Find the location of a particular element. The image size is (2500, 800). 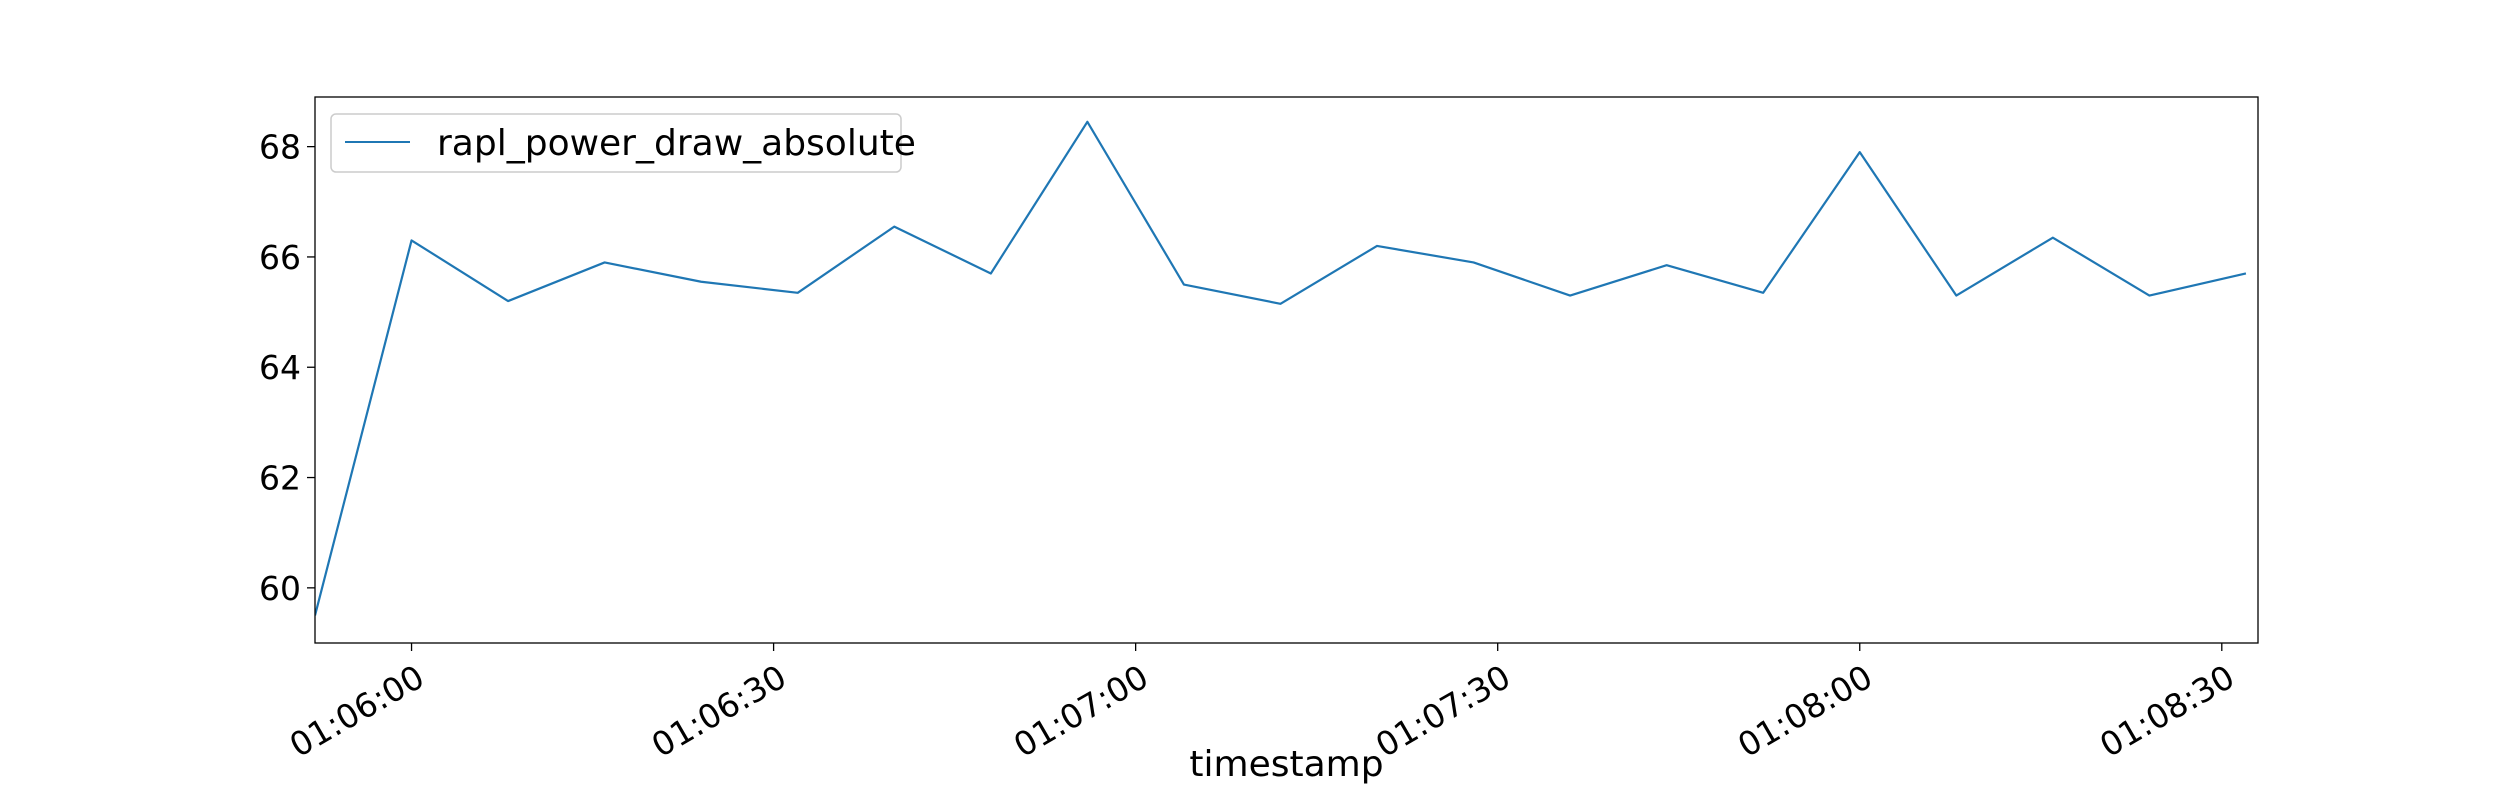

legend-label: rapl_power_draw_absolute is located at coordinates (676, 143).